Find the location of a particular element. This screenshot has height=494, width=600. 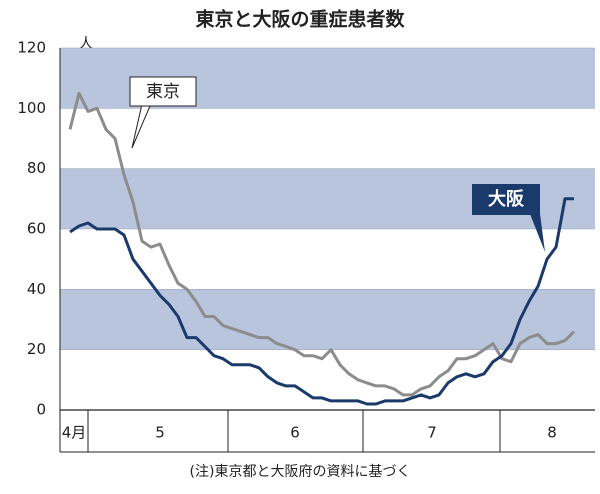

y-tick-label: 120 is located at coordinates (31, 48).